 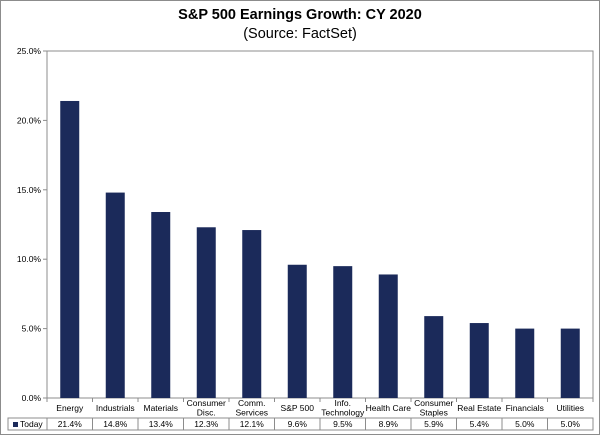 I want to click on x-category-label: Financials, so click(x=525, y=408).